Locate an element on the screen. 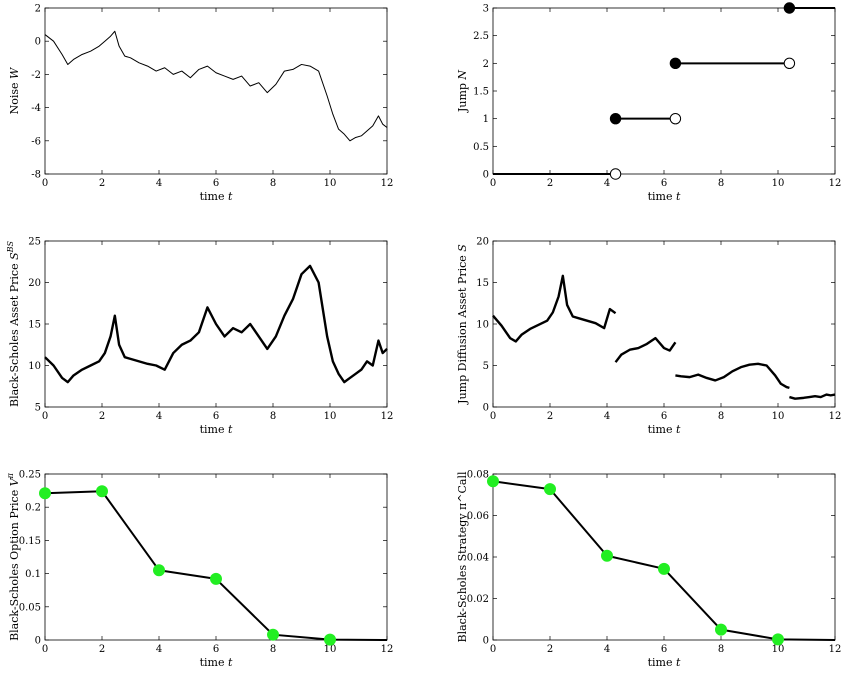  y-tick-label: 0.5 is located at coordinates (481, 147).